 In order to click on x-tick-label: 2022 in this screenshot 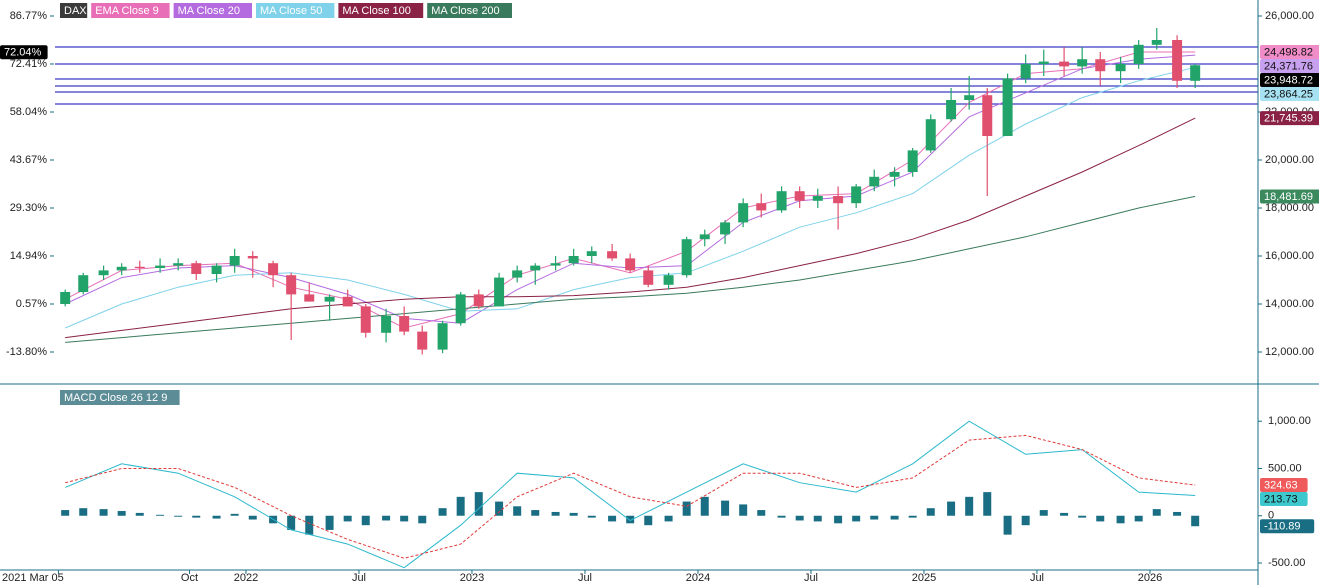, I will do `click(246, 578)`.